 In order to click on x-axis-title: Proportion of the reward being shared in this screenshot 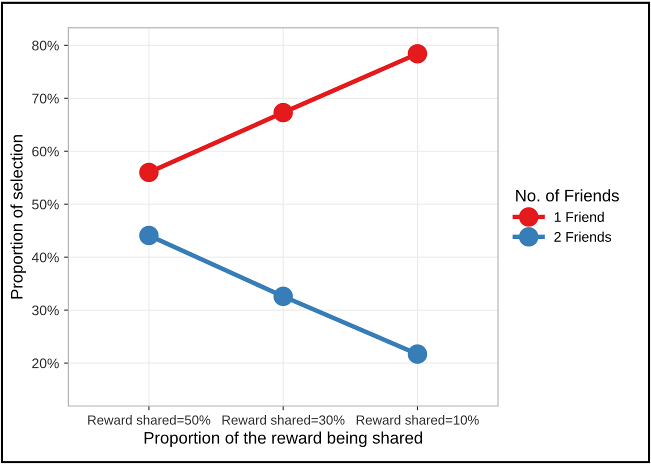, I will do `click(283, 439)`.